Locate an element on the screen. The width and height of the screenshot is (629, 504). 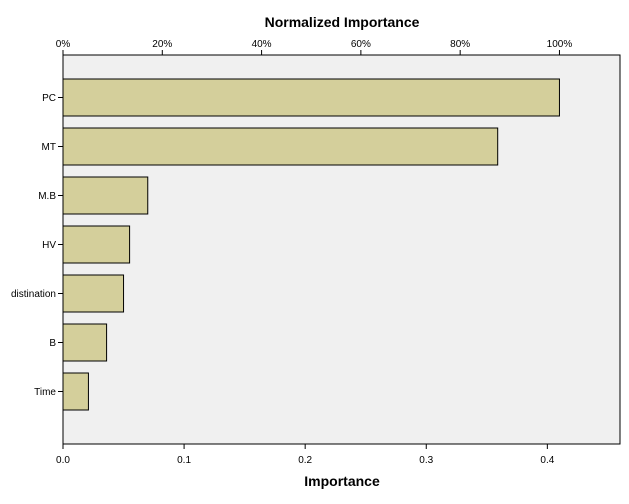
category-label: distination is located at coordinates (33, 294).